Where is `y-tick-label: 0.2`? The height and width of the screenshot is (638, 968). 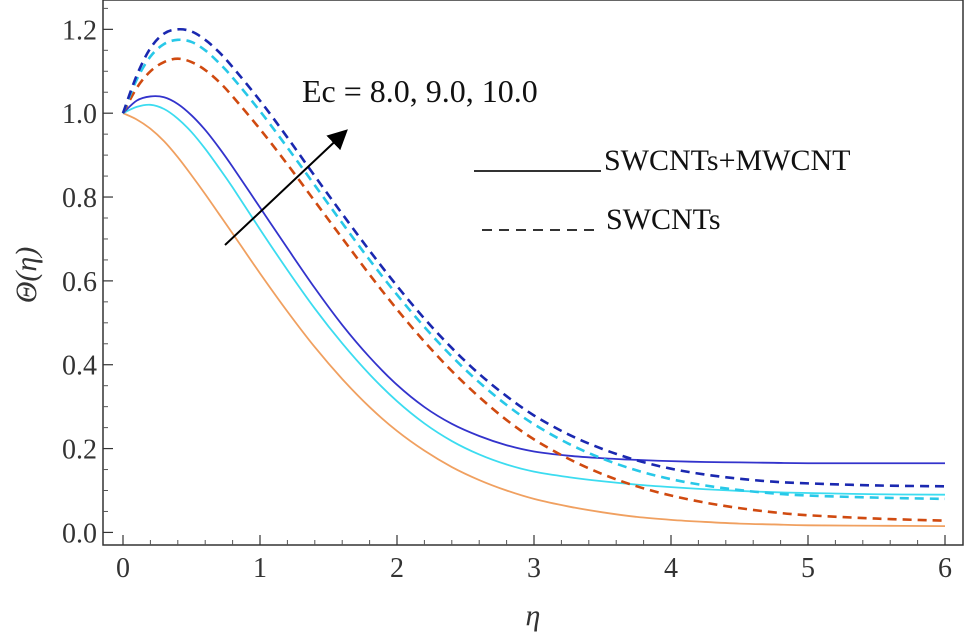
y-tick-label: 0.2 is located at coordinates (79, 450).